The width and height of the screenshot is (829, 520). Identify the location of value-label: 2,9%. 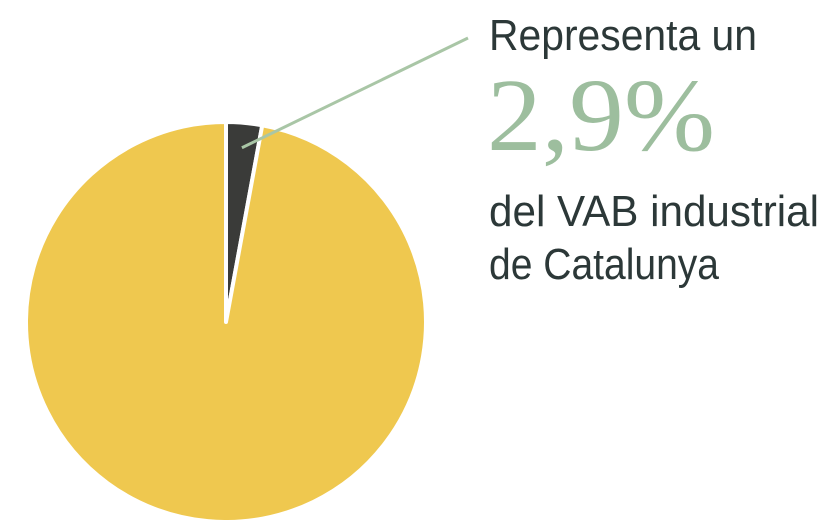
(601, 115).